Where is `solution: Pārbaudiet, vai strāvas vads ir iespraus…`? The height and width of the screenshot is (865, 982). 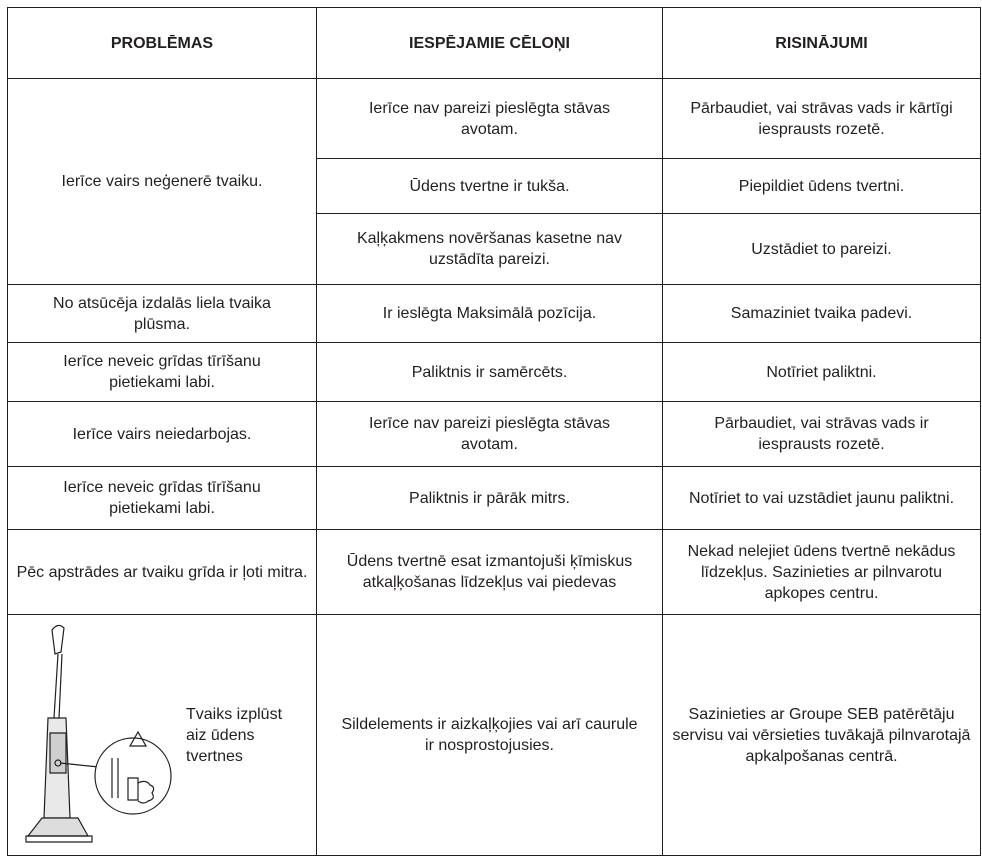 solution: Pārbaudiet, vai strāvas vads ir iespraus… is located at coordinates (821, 434).